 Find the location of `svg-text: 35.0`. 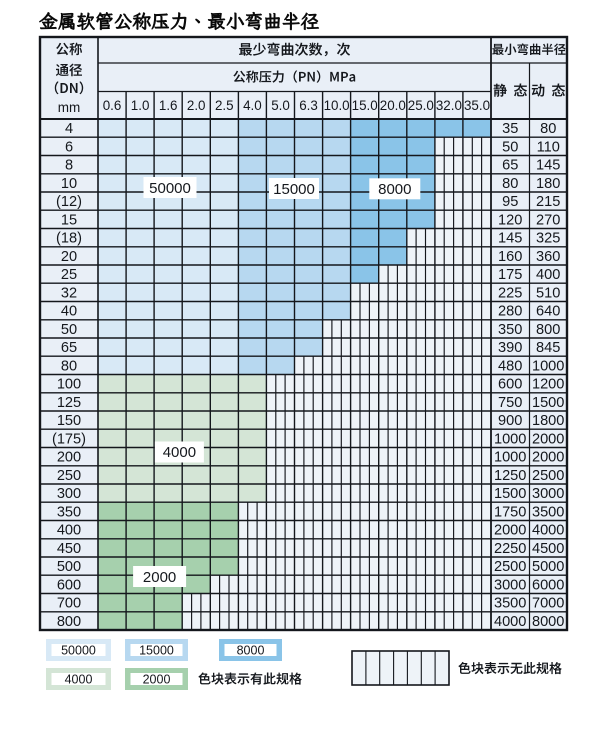

svg-text: 35.0 is located at coordinates (477, 105).